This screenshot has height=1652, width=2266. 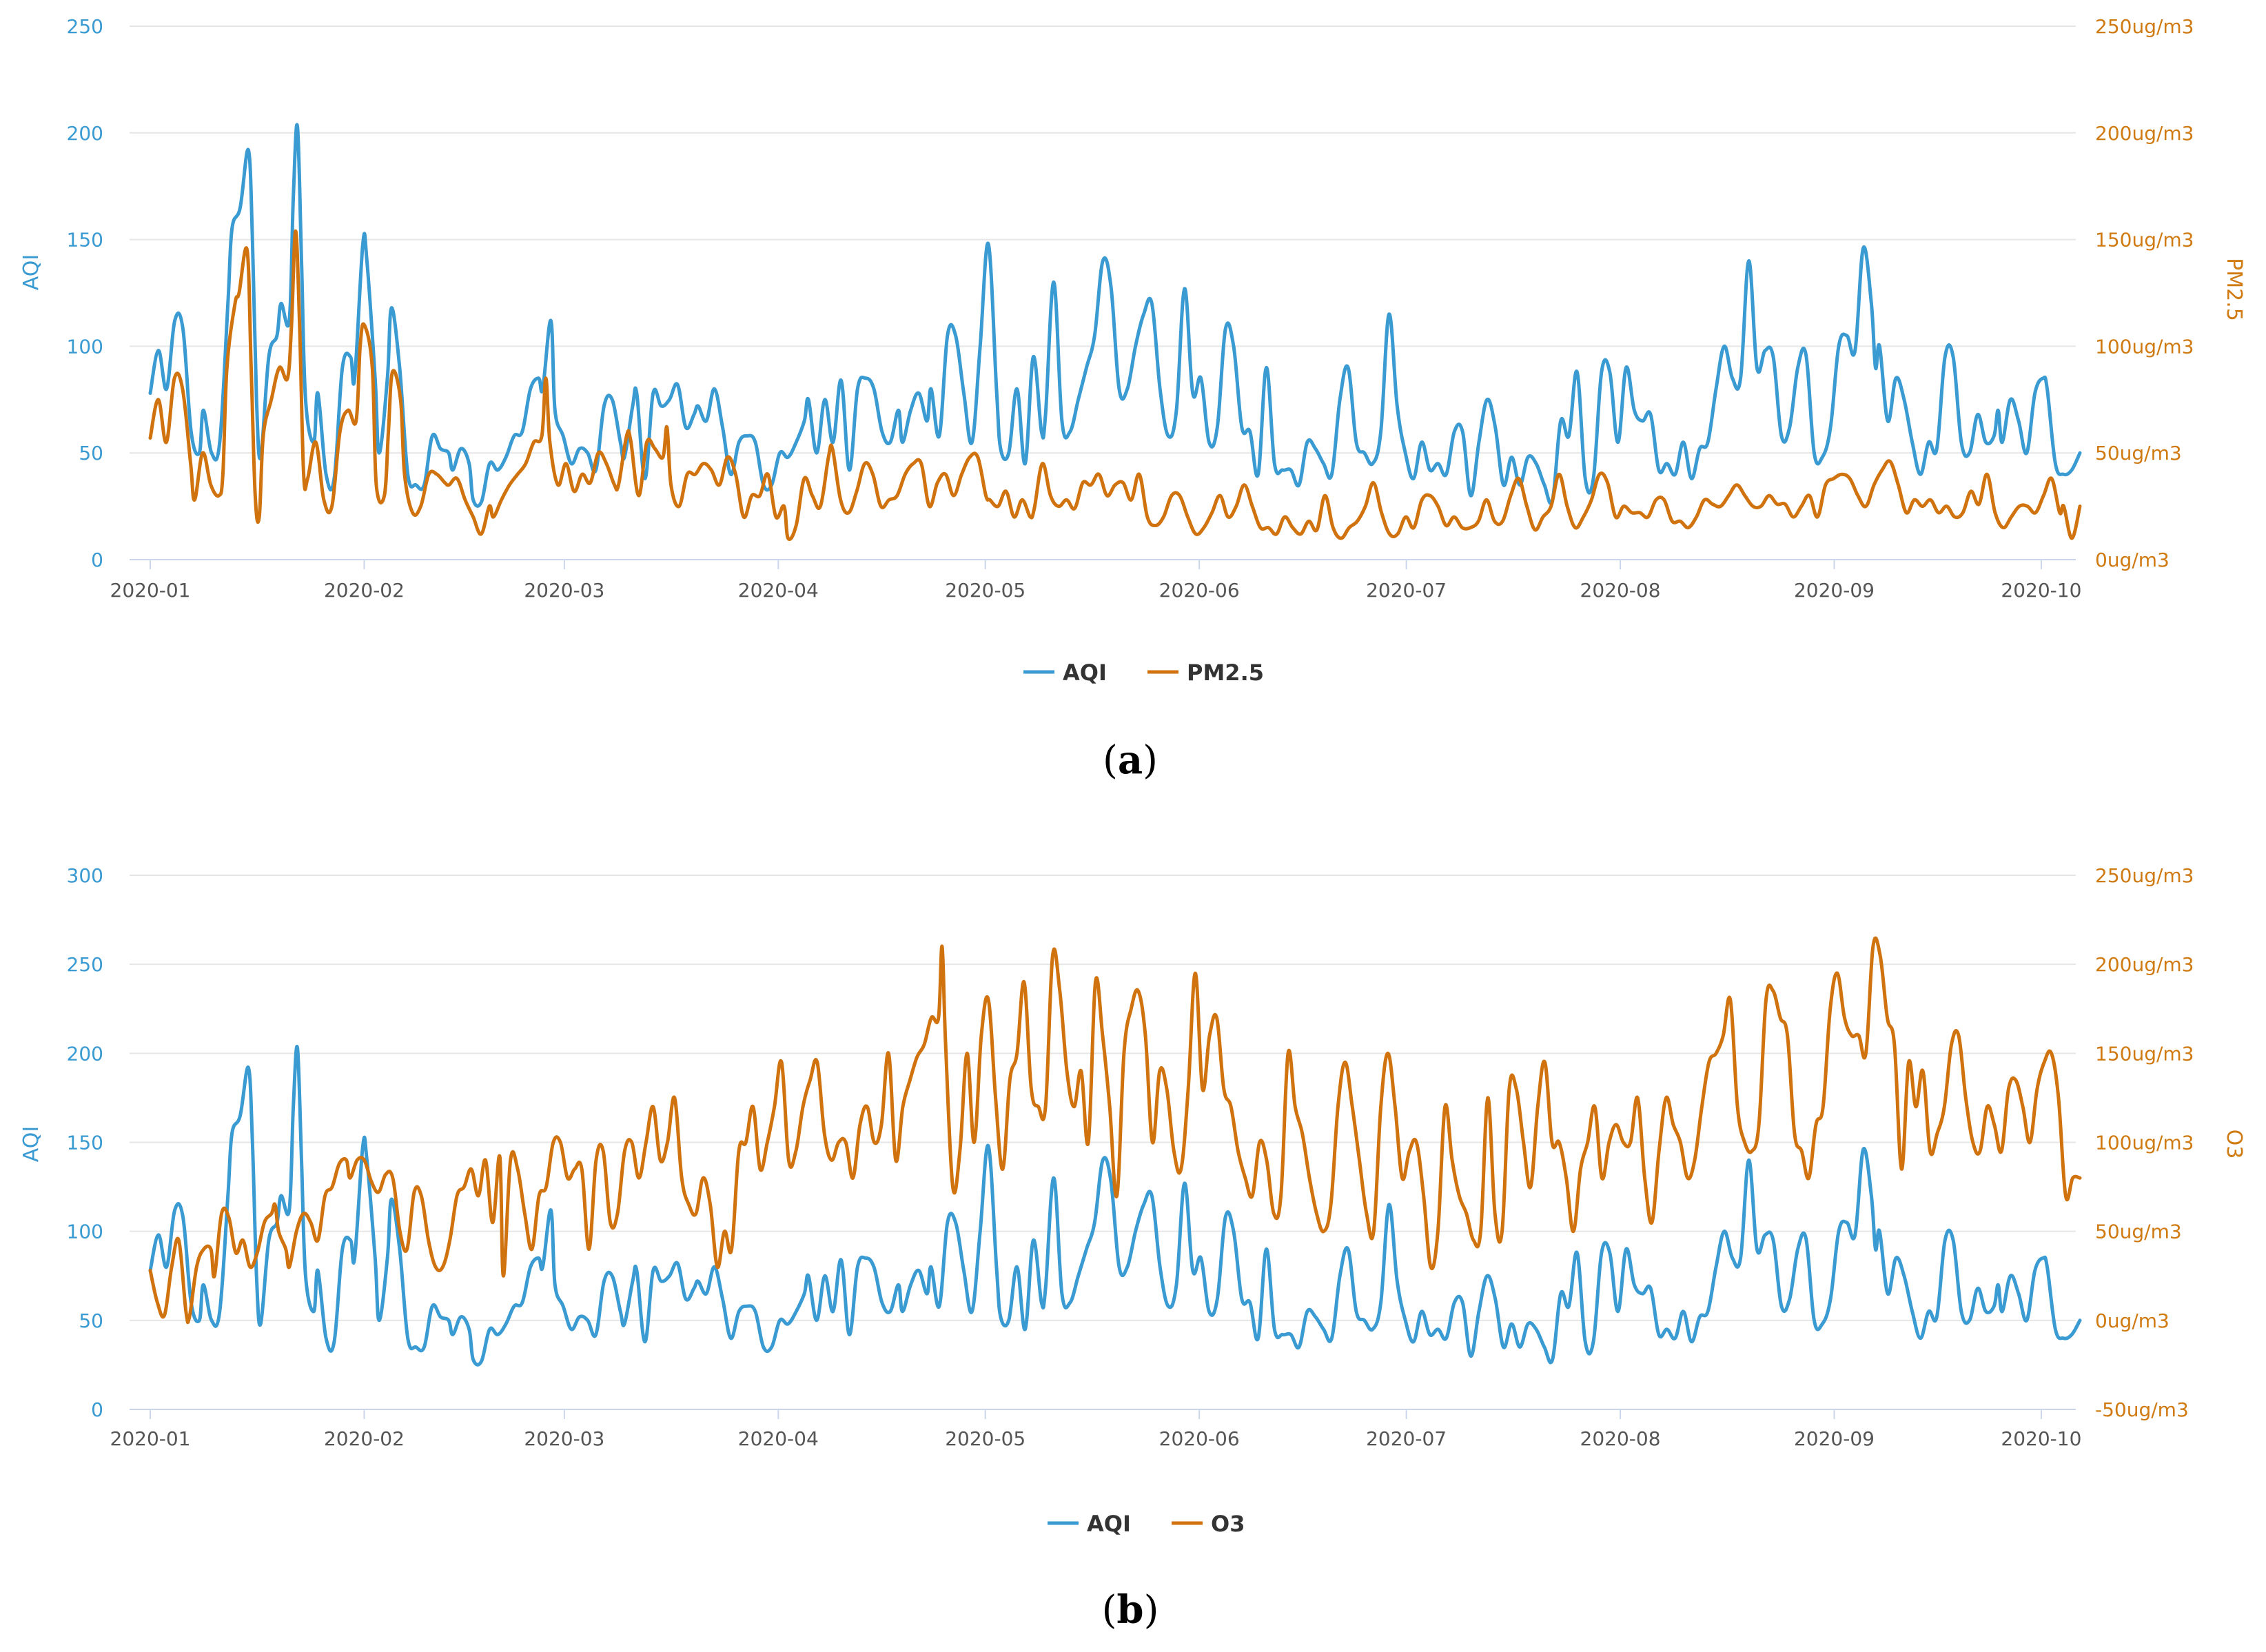 I want to click on chart-b-right-axis-title: O3, so click(x=2234, y=1145).